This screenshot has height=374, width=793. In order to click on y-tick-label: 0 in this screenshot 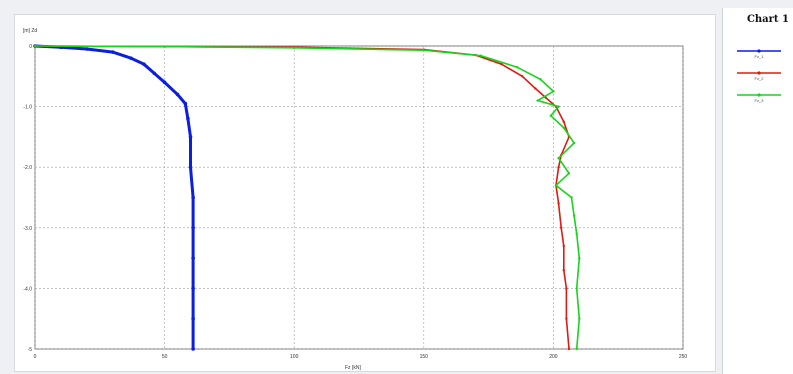, I will do `click(30, 47)`.